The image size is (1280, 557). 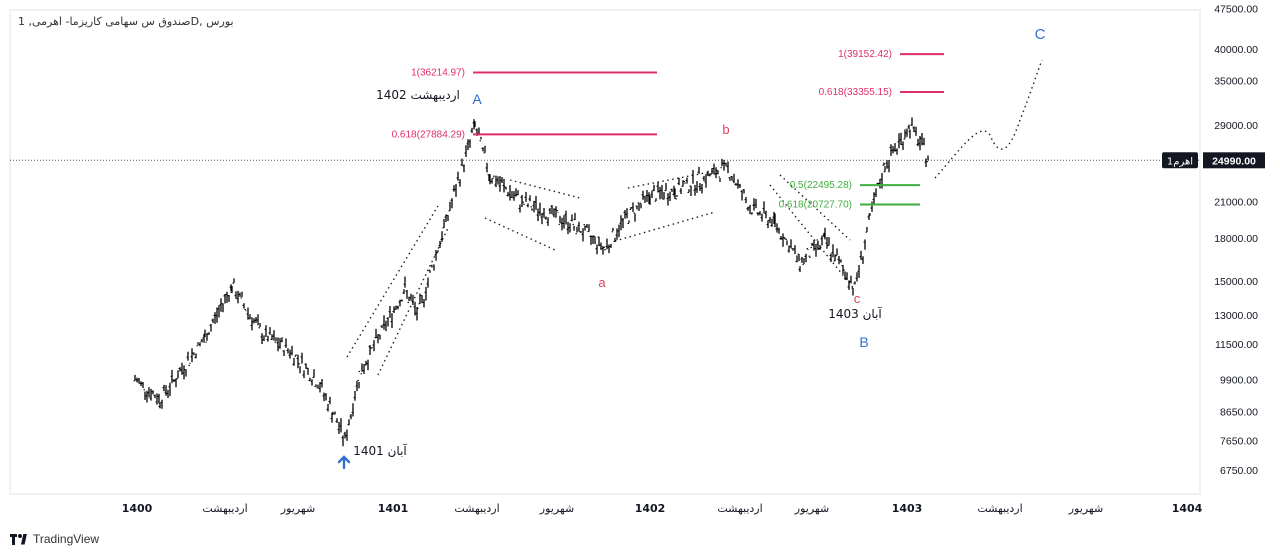 What do you see at coordinates (1236, 282) in the screenshot?
I see `price-axis-label: 15000.00` at bounding box center [1236, 282].